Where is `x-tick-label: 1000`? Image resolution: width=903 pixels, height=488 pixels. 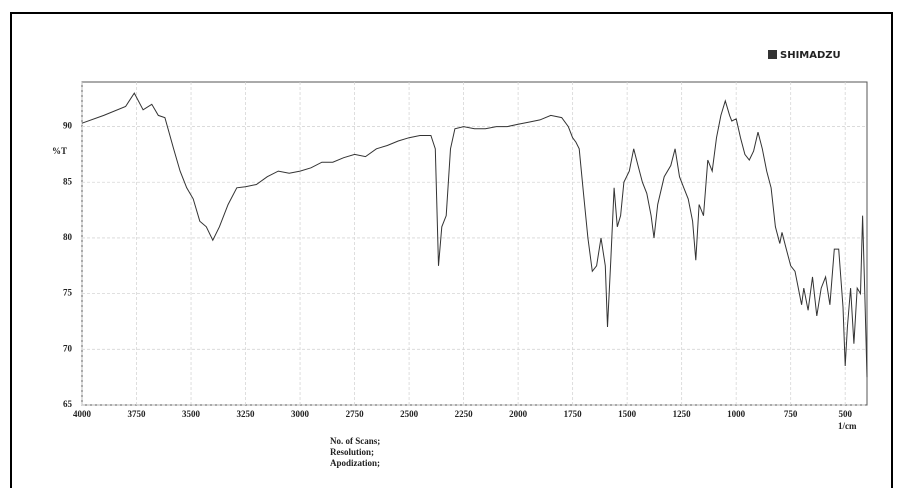
x-tick-label: 1000 is located at coordinates (736, 414).